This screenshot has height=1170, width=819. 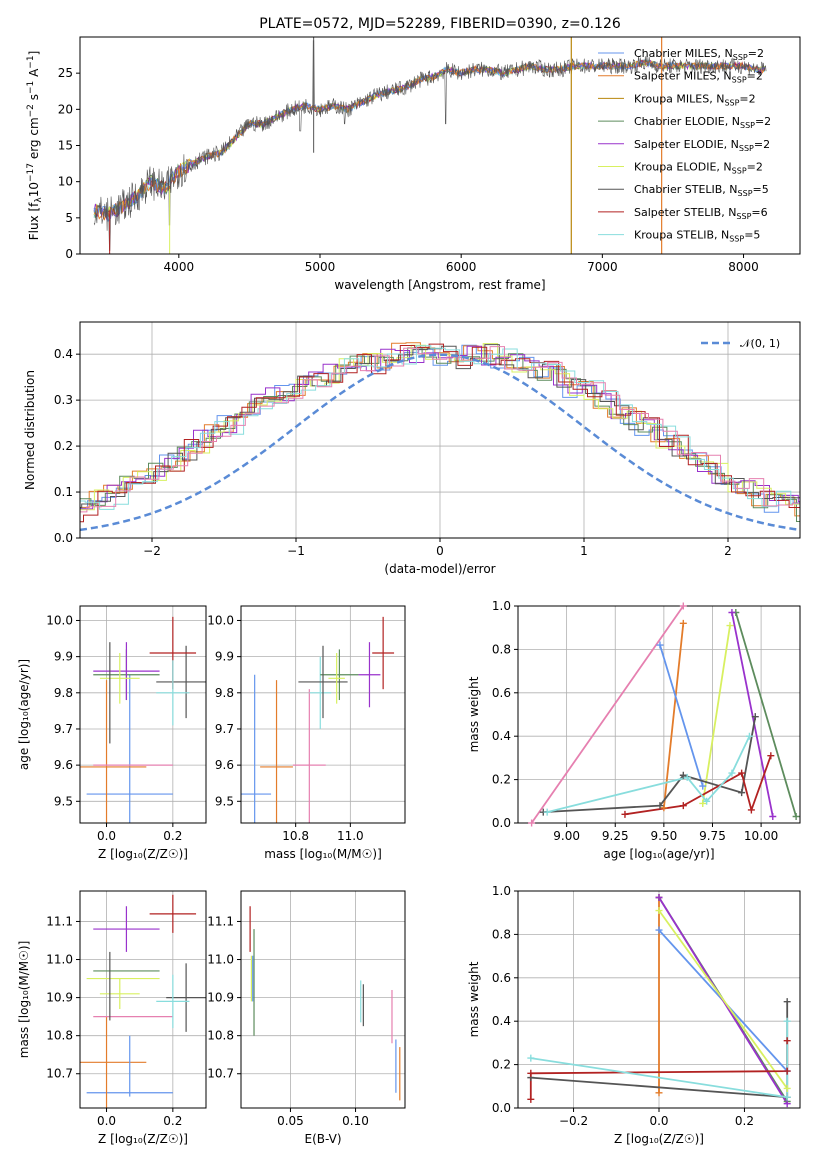 I want to click on x-tick-label: 10.8, so click(x=295, y=836).